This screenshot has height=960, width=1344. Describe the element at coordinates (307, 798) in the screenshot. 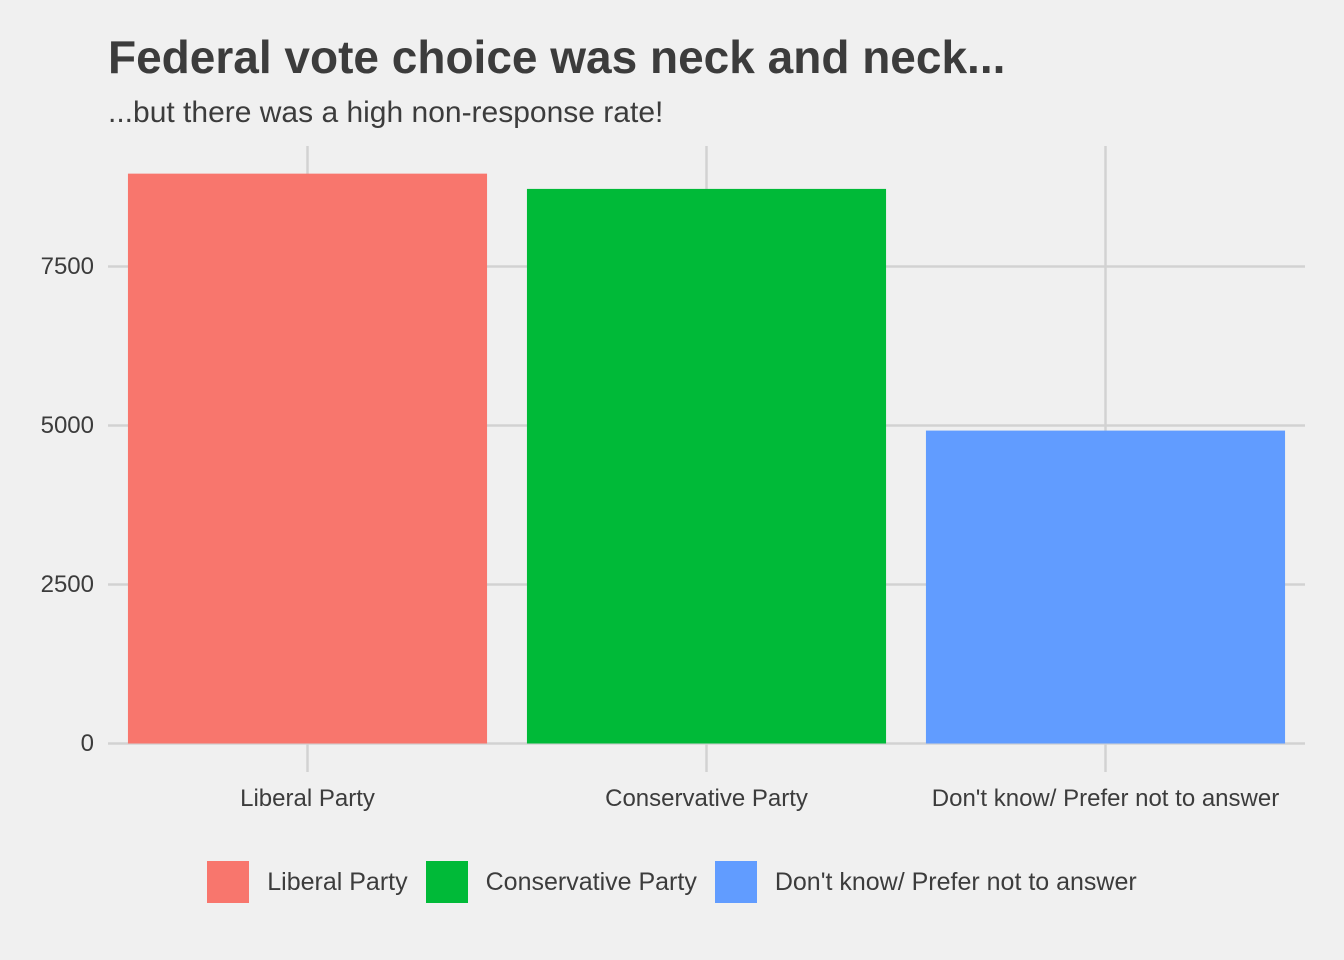

I see `x-tick-label: Liberal Party` at that location.